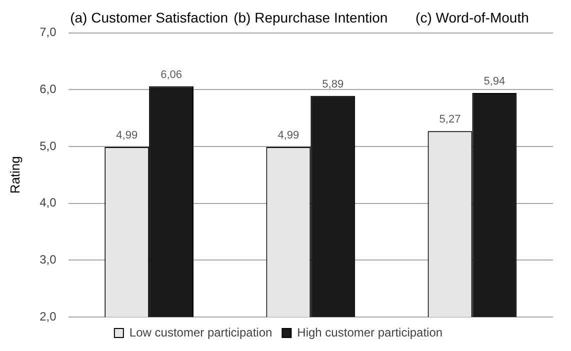 The image size is (571, 351). I want to click on x-tick-label: (a) Customer Satisfaction, so click(149, 17).